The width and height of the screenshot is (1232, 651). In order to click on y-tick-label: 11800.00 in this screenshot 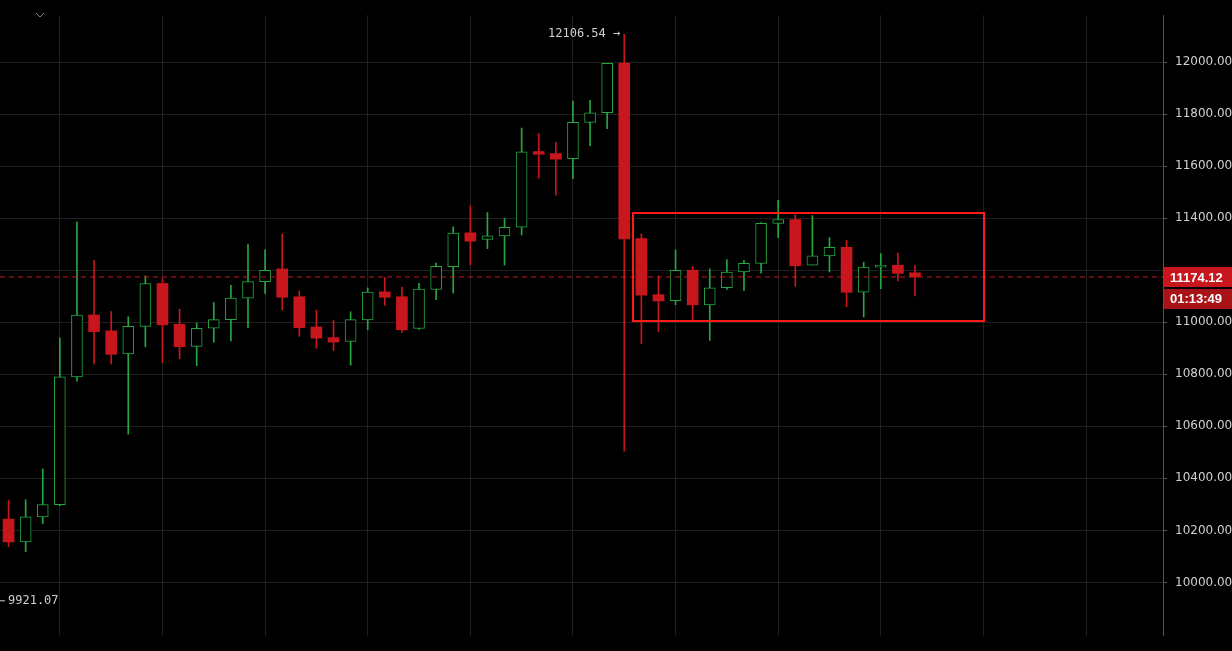, I will do `click(1203, 113)`.